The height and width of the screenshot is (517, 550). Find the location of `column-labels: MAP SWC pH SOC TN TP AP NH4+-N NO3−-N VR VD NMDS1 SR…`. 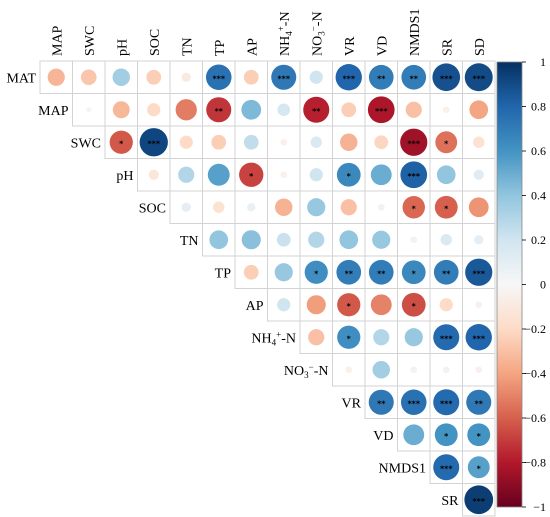

column-labels: MAP SWC pH SOC TN TP AP NH4+-N NO3−-N VR VD NMDS1 SR… is located at coordinates (269, 32).